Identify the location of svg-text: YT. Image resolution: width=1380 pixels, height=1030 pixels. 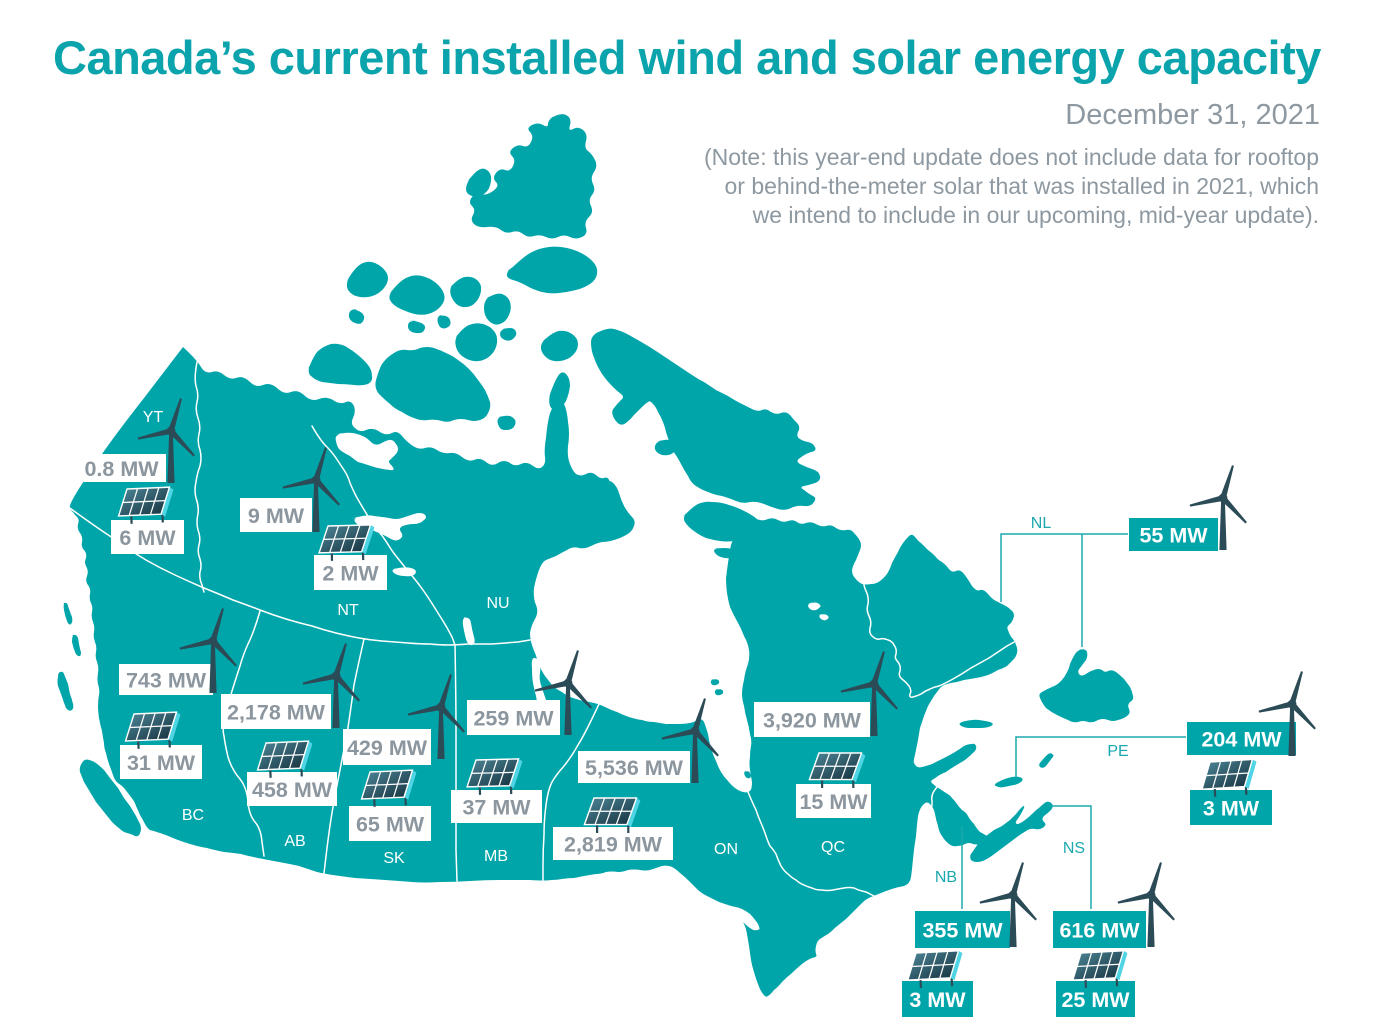
(153, 417).